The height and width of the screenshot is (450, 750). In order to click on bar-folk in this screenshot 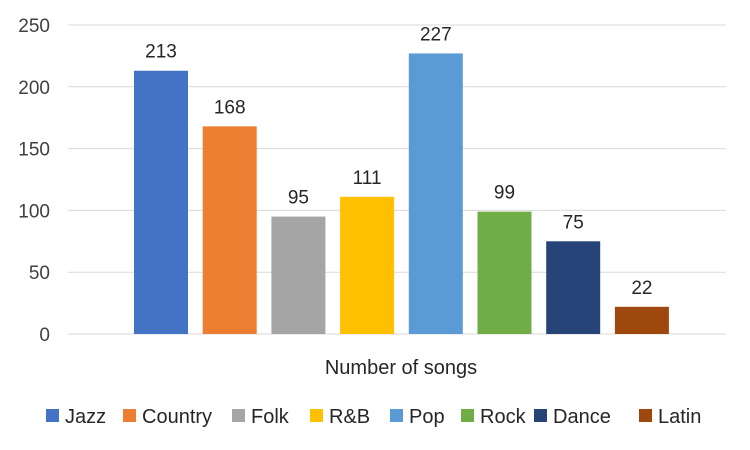, I will do `click(298, 275)`.